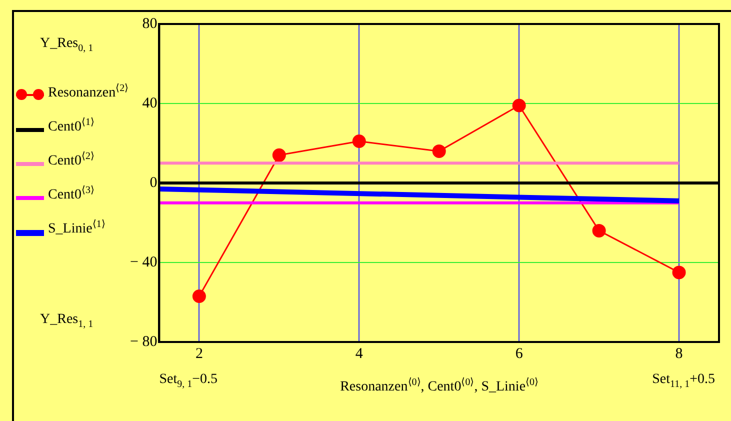 Image resolution: width=731 pixels, height=421 pixels. I want to click on y-tick-label: 0, so click(154, 182).